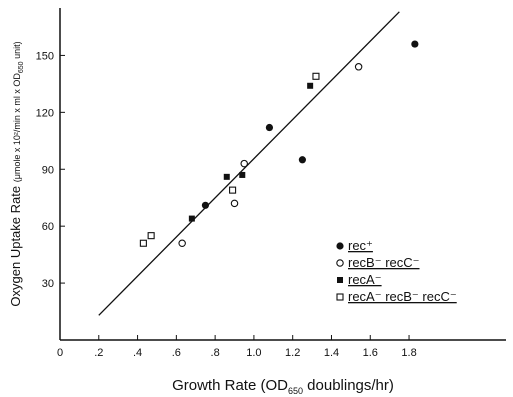 The width and height of the screenshot is (513, 397). I want to click on legend-label: recA⁻ recB⁻ recC⁻, so click(402, 296).